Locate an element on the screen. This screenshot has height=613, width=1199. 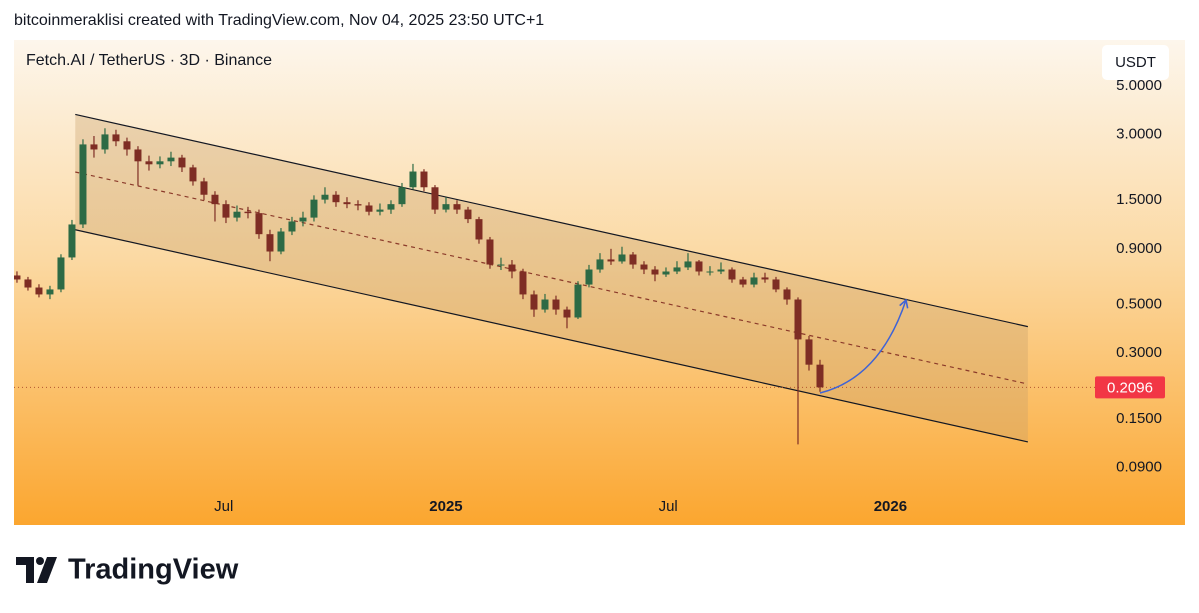
y-tick-label: 0.9000 is located at coordinates (1139, 248).